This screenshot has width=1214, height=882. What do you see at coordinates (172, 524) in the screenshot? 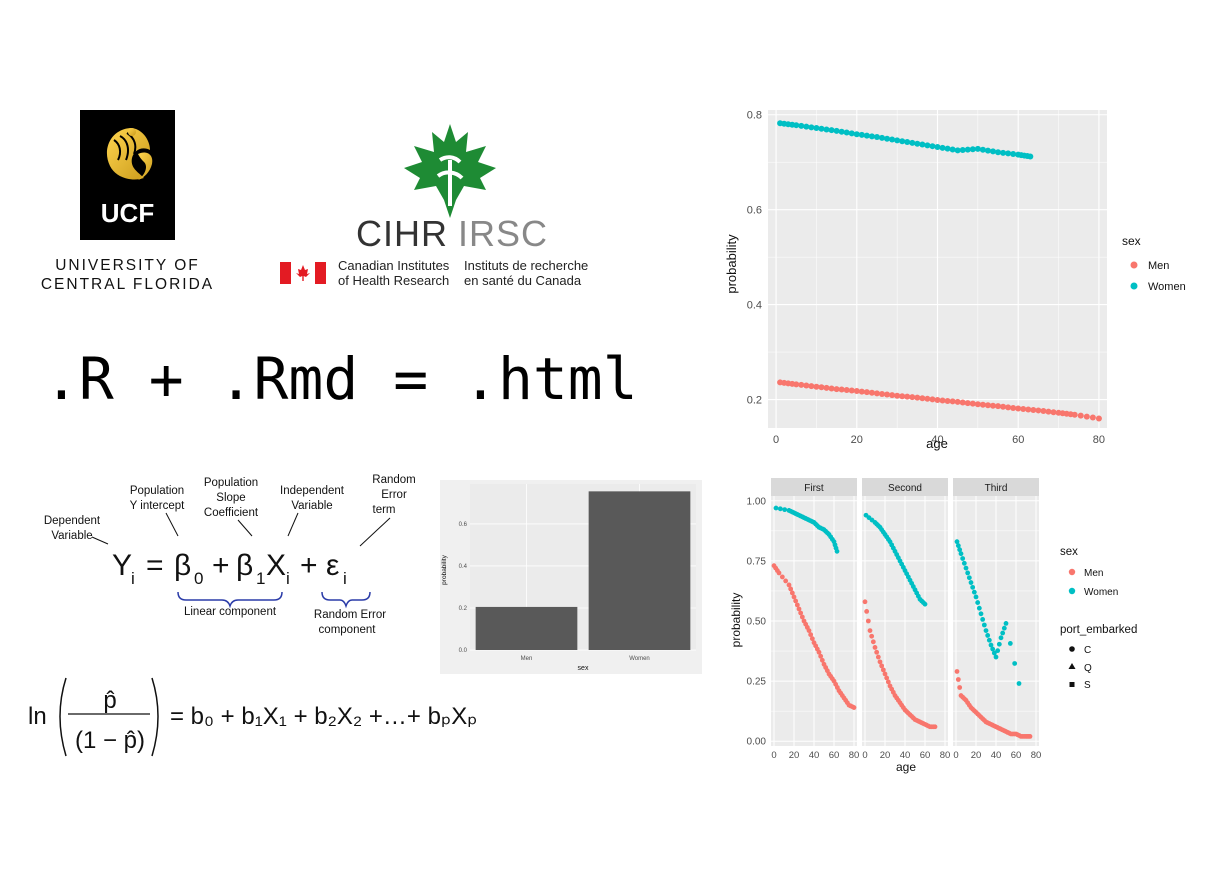
I see `arrow-intercept` at bounding box center [172, 524].